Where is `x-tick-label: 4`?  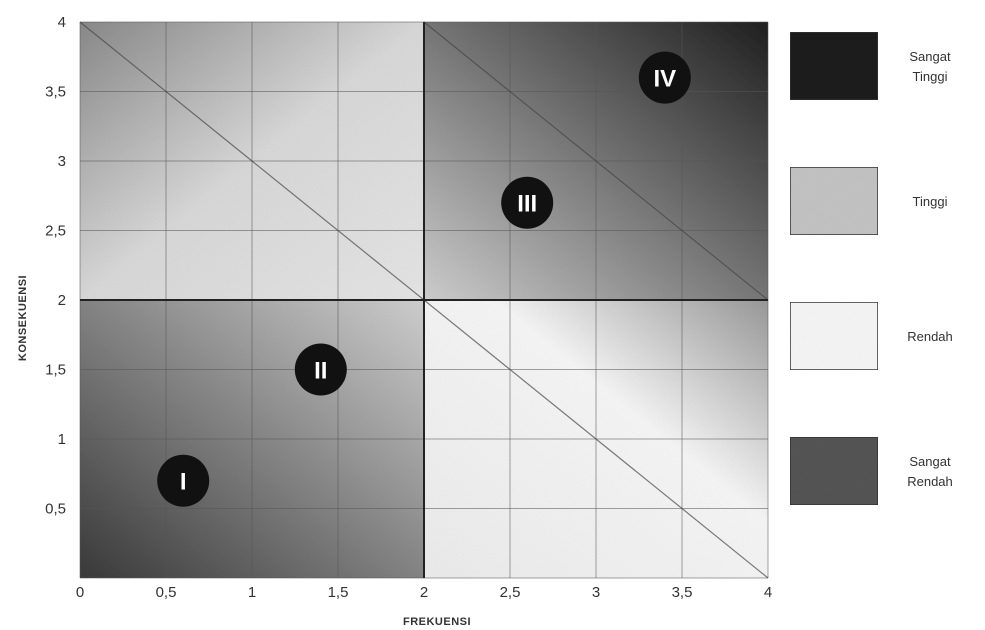
x-tick-label: 4 is located at coordinates (768, 592).